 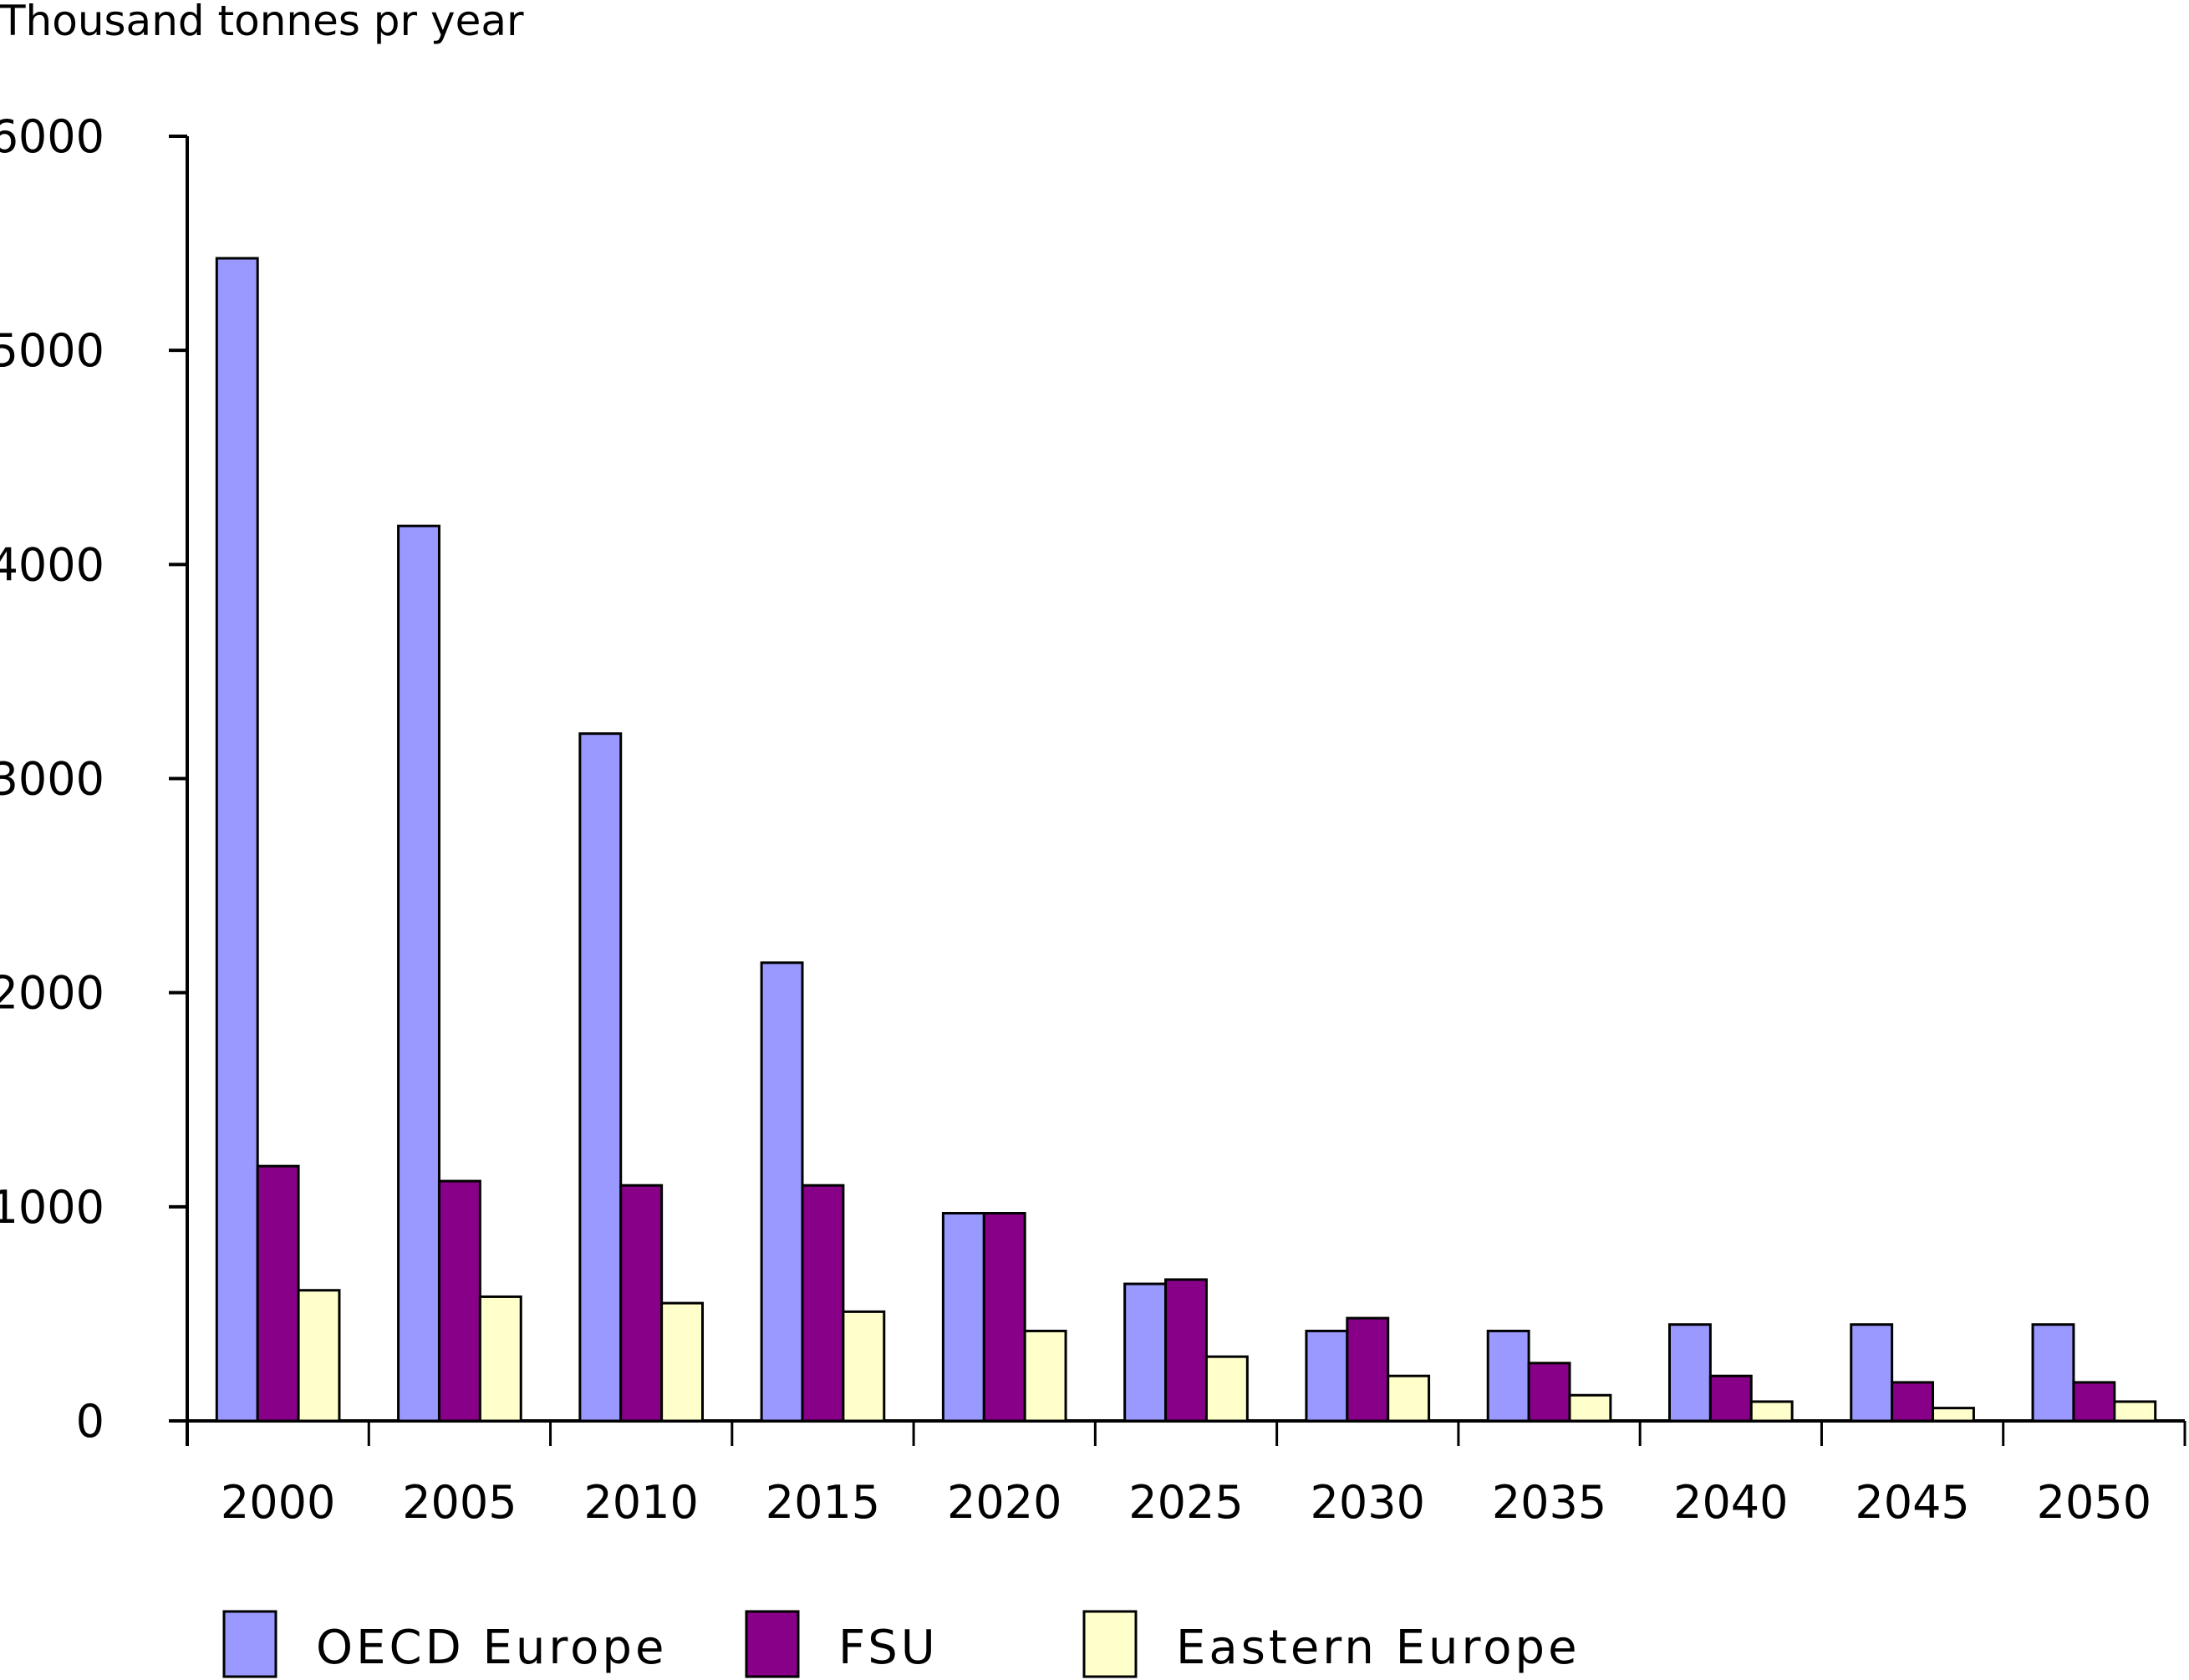 What do you see at coordinates (262, 22) in the screenshot?
I see `y-axis-title: Thousand tonnes pr year` at bounding box center [262, 22].